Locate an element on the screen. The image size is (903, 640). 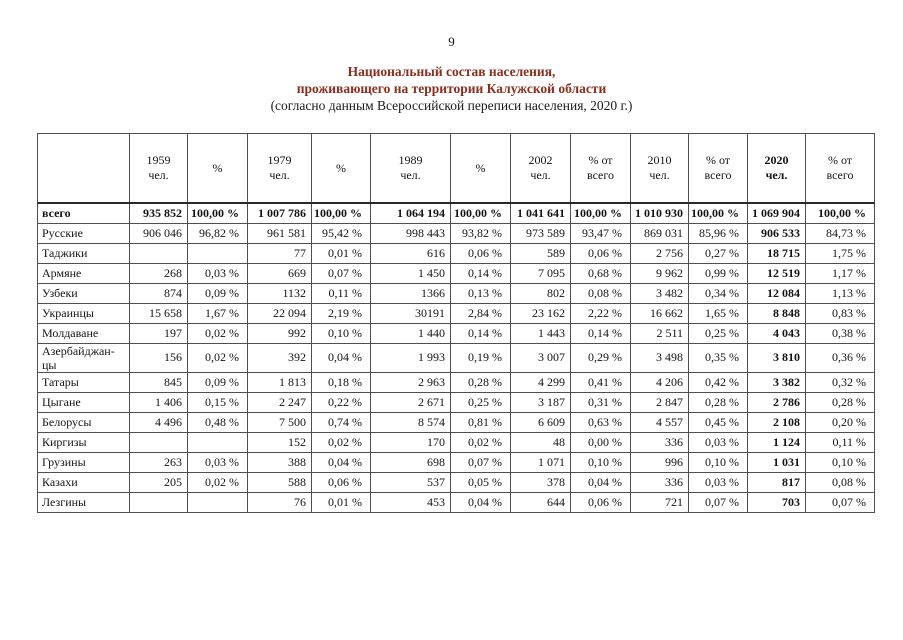
table-cell: 0,36 % is located at coordinates (840, 357).